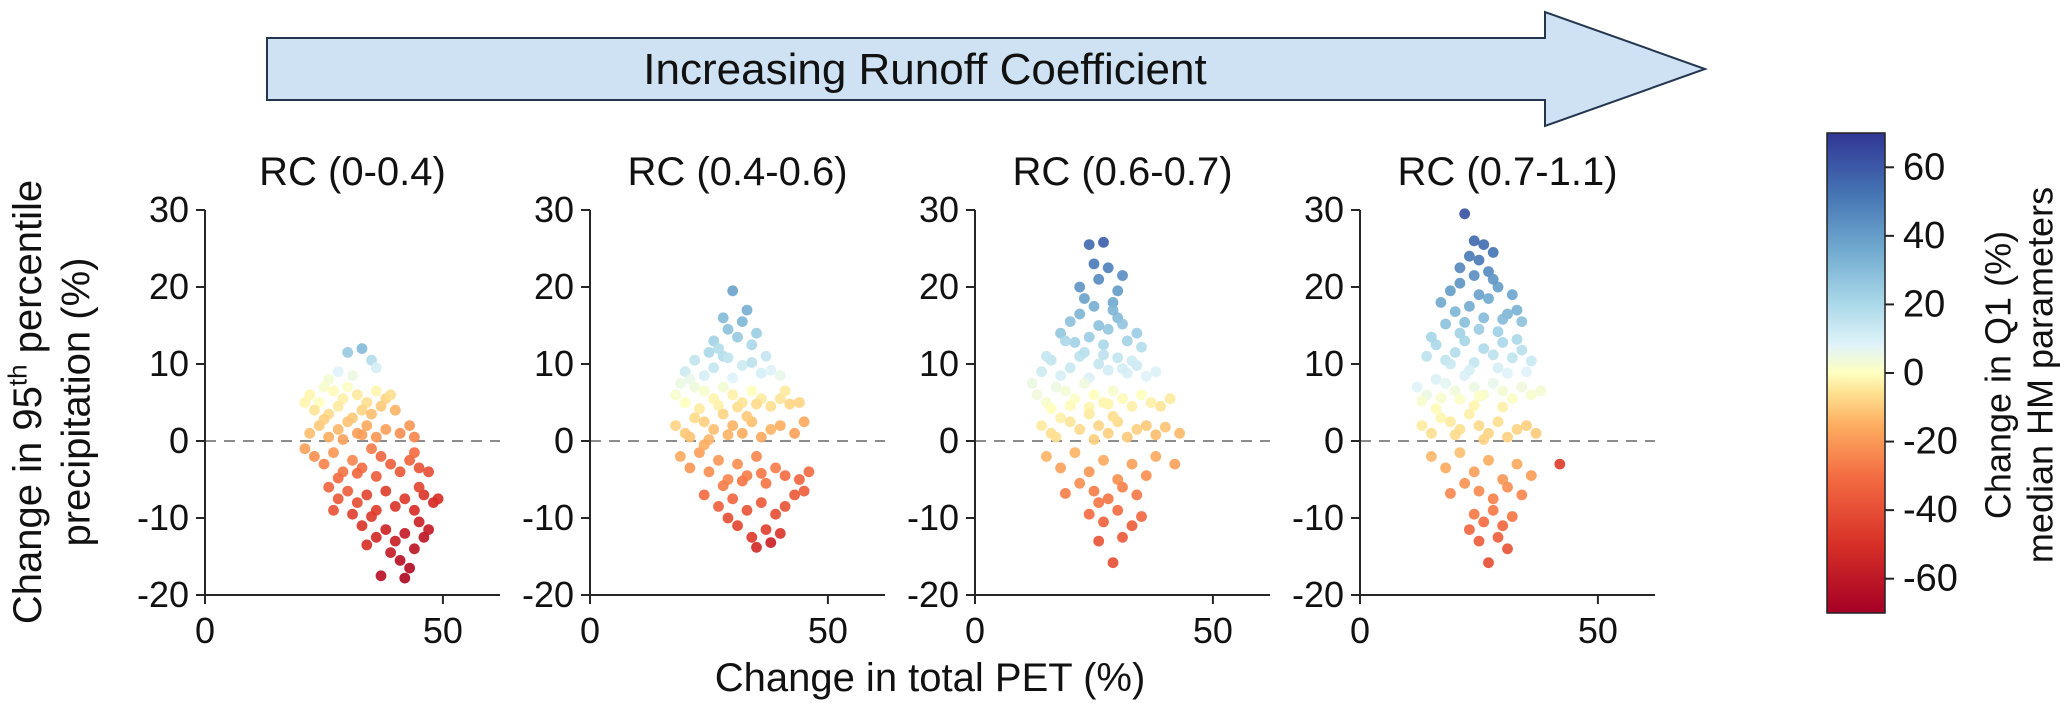 The image size is (2067, 712). I want to click on svg-text: -40, so click(1930, 510).